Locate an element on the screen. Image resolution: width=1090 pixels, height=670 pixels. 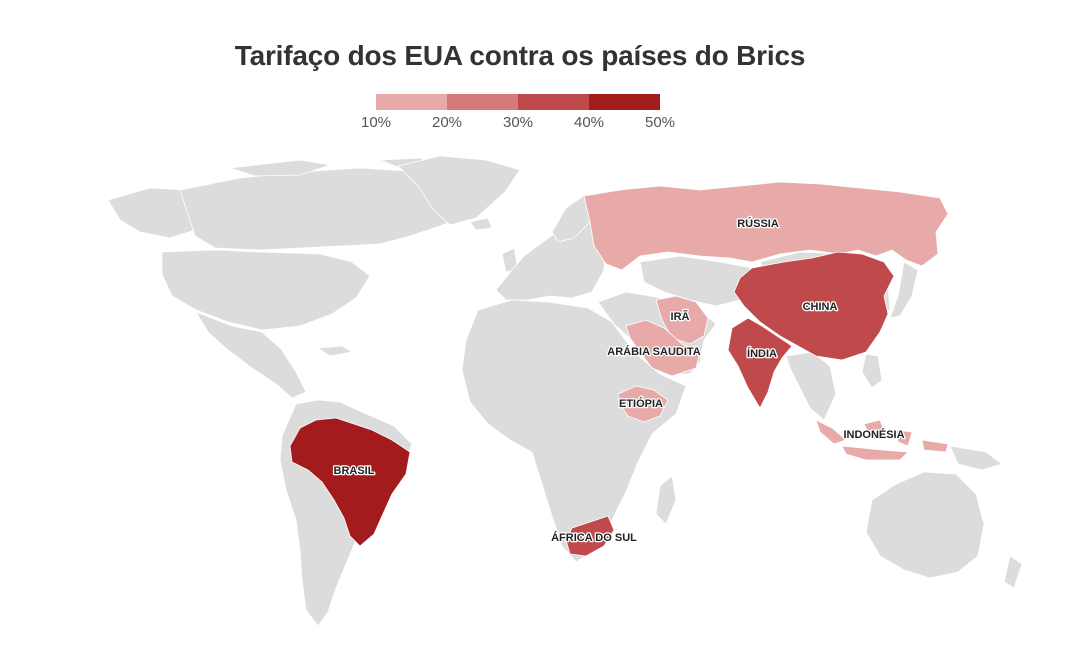
label-ethiopia: ETIÓPIA is located at coordinates (641, 403).